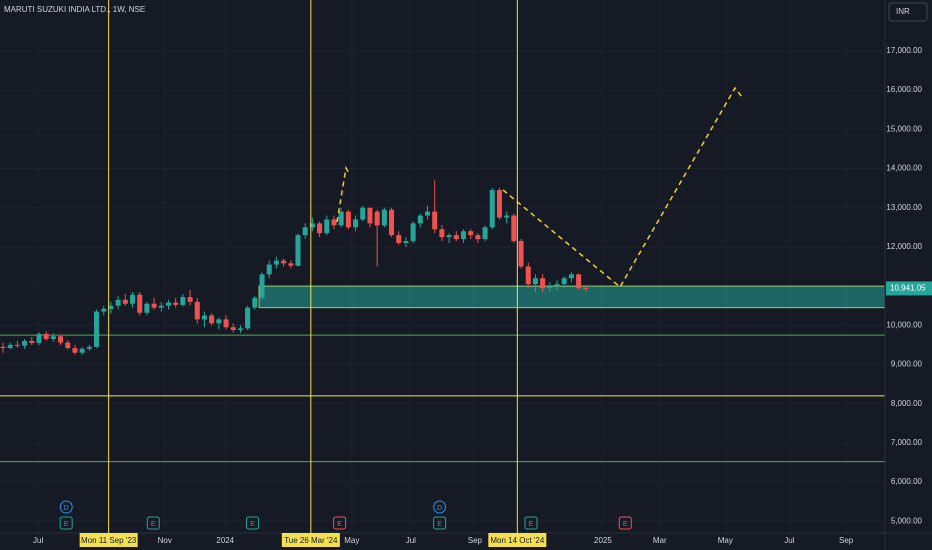 Image resolution: width=932 pixels, height=550 pixels. I want to click on y-tick-label: 6,000.00, so click(907, 481).